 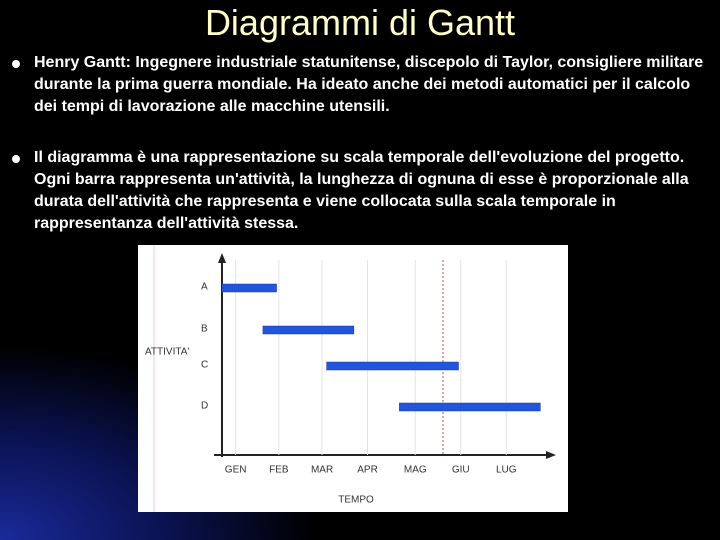 What do you see at coordinates (204, 287) in the screenshot?
I see `task-label: A` at bounding box center [204, 287].